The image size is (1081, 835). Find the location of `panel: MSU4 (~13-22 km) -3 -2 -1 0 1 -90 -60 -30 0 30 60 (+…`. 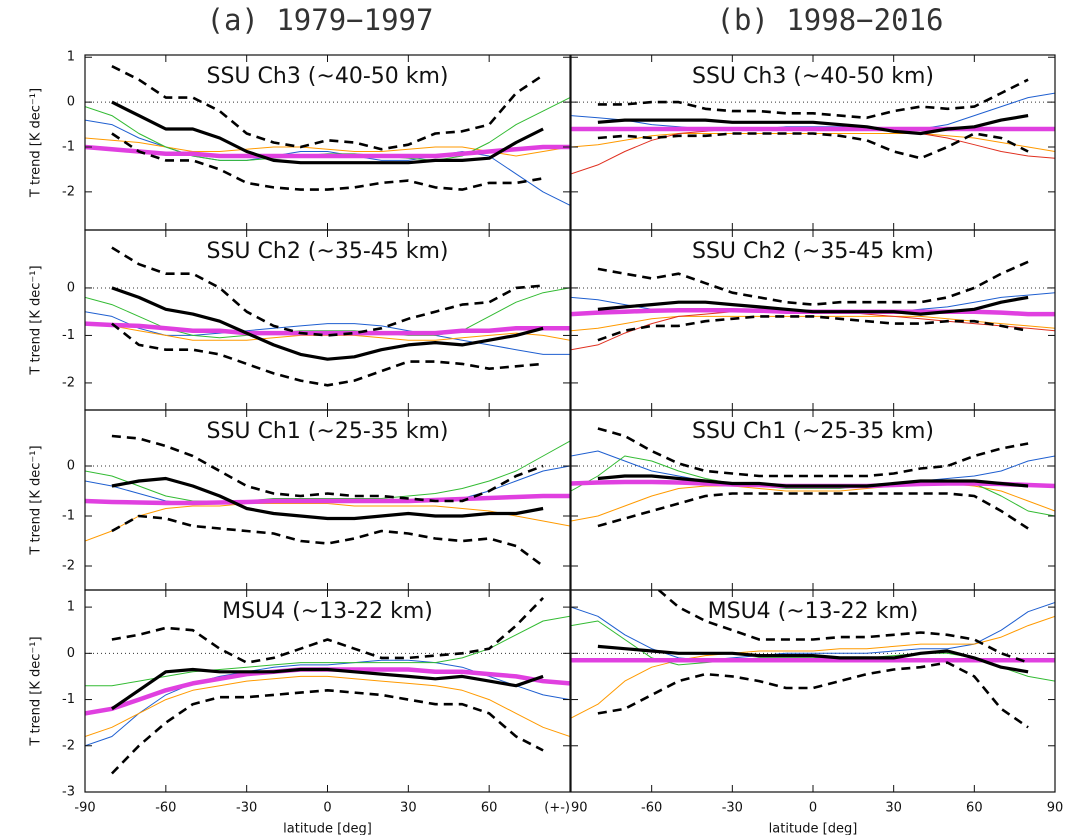

panel: MSU4 (~13-22 km) -3 -2 -1 0 1 -90 -60 -30 0 30 60 (+… is located at coordinates (300, 712).